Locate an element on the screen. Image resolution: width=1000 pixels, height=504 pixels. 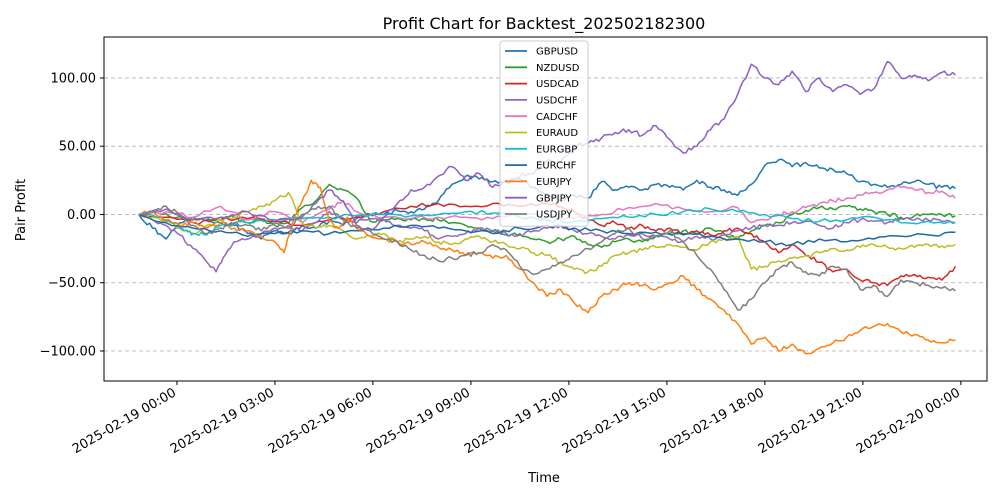
legend-label-eurjpy: EURJPY is located at coordinates (554, 182).